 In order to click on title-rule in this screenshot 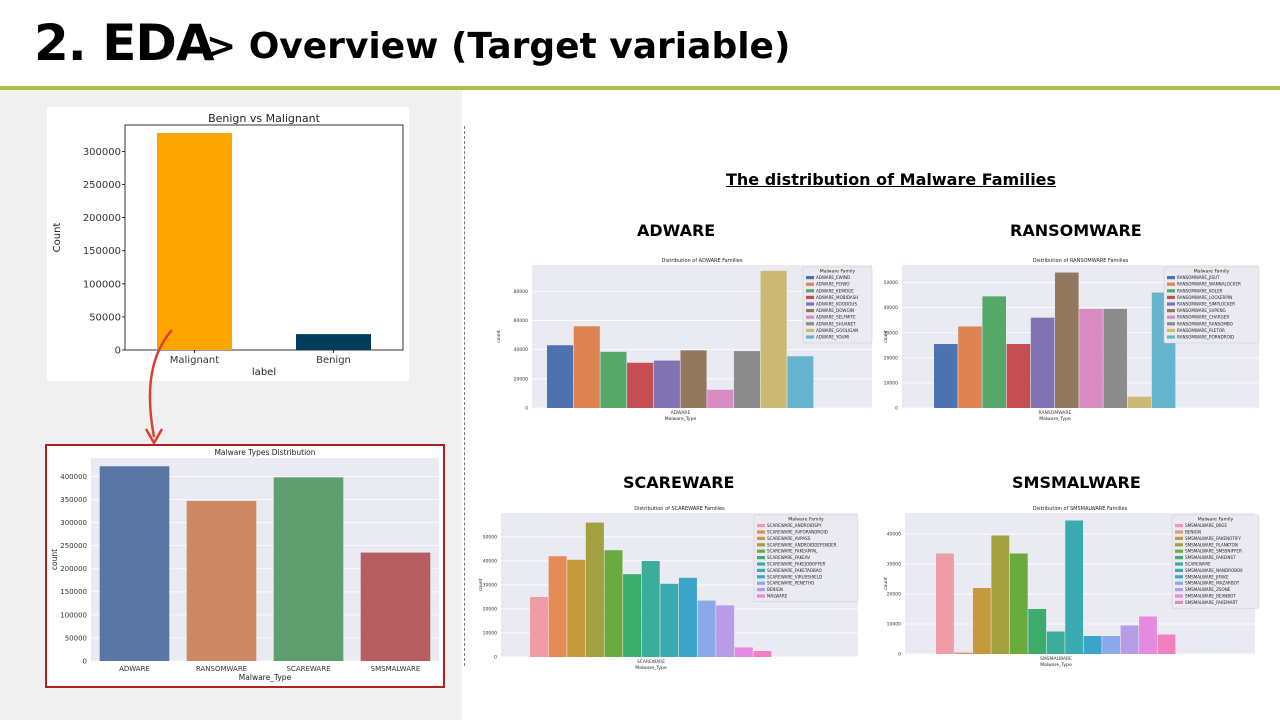, I will do `click(640, 88)`.